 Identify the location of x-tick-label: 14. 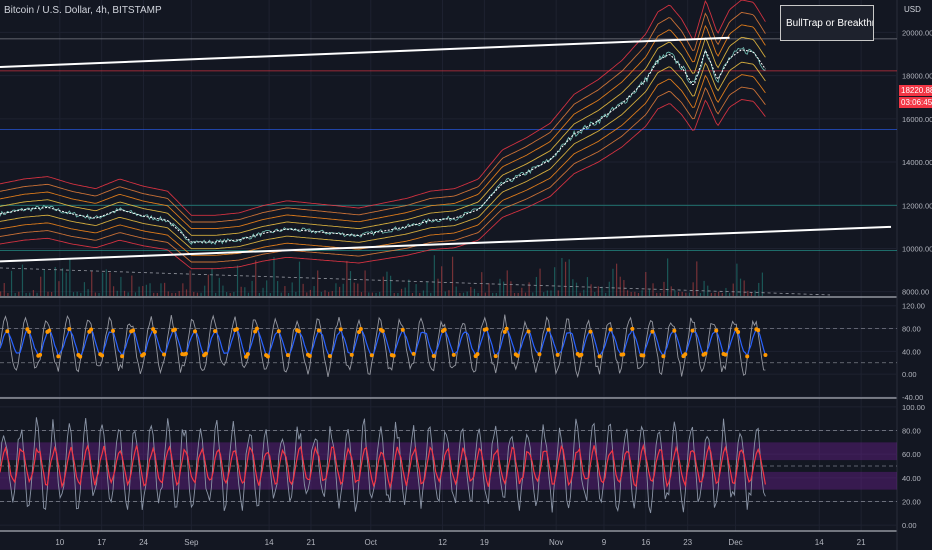
(819, 542).